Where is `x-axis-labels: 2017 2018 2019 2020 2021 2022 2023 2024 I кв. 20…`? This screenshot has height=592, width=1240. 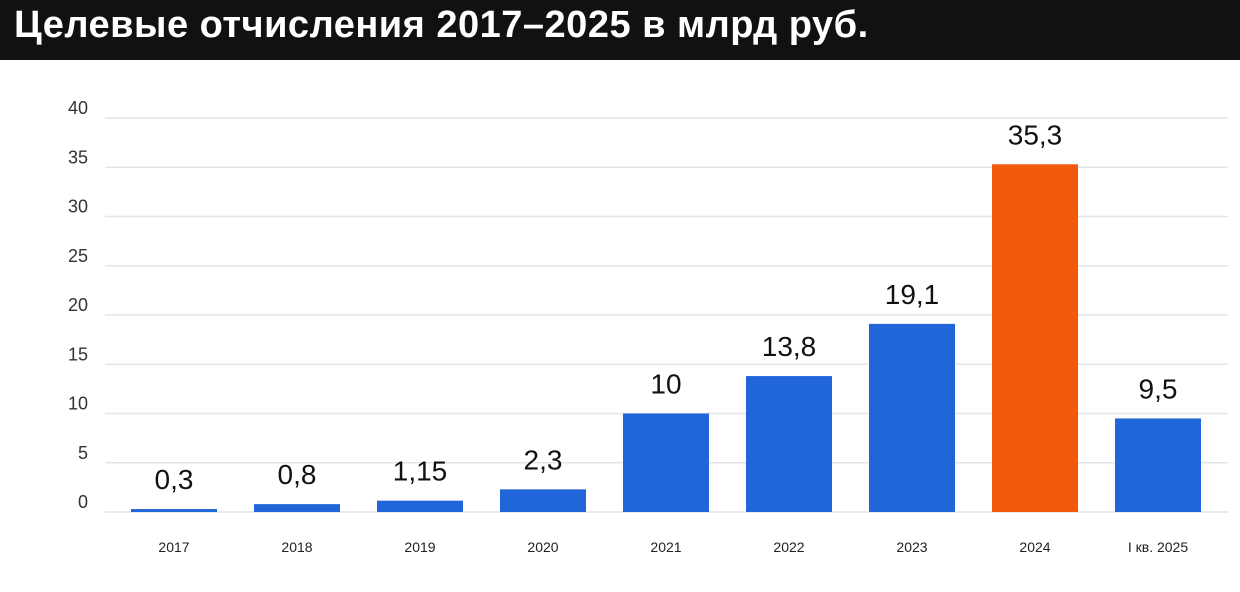
x-axis-labels: 2017 2018 2019 2020 2021 2022 2023 2024 I кв. 20… is located at coordinates (673, 547).